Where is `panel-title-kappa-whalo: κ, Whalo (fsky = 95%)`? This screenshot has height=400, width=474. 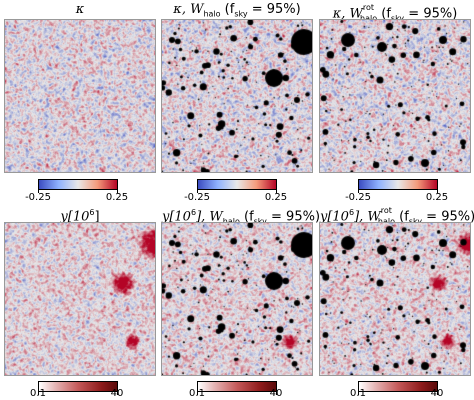
panel-title-kappa-whalo: κ, Whalo (fsky = 95%) is located at coordinates (237, 10).